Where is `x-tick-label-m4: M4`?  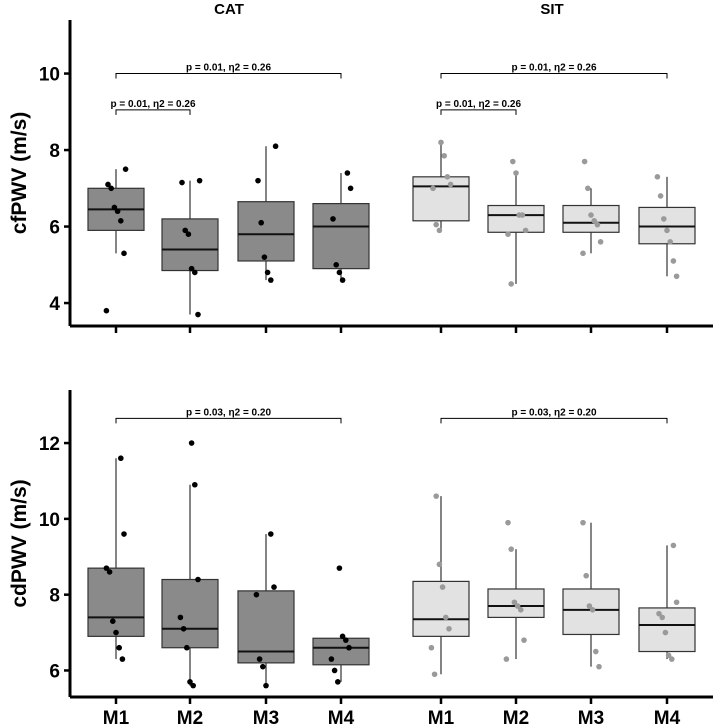
x-tick-label-m4: M4 is located at coordinates (667, 718).